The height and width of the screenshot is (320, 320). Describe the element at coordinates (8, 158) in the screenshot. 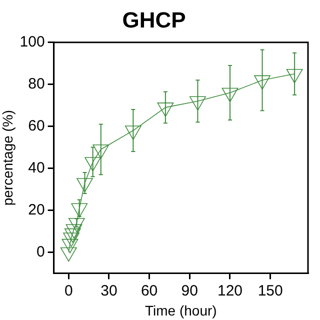

I see `y-axis-title: percentage (%)` at that location.